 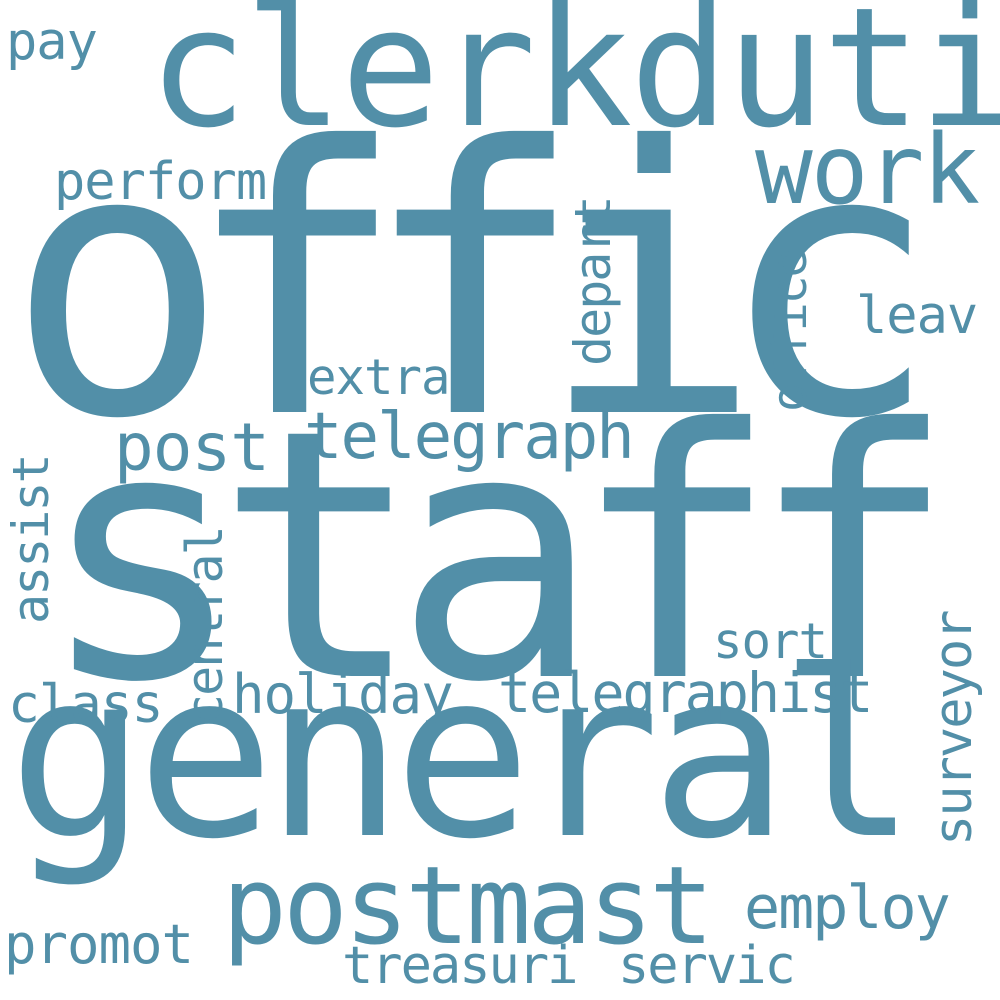 I want to click on word-surveyor: surveyor, so click(x=954, y=728).